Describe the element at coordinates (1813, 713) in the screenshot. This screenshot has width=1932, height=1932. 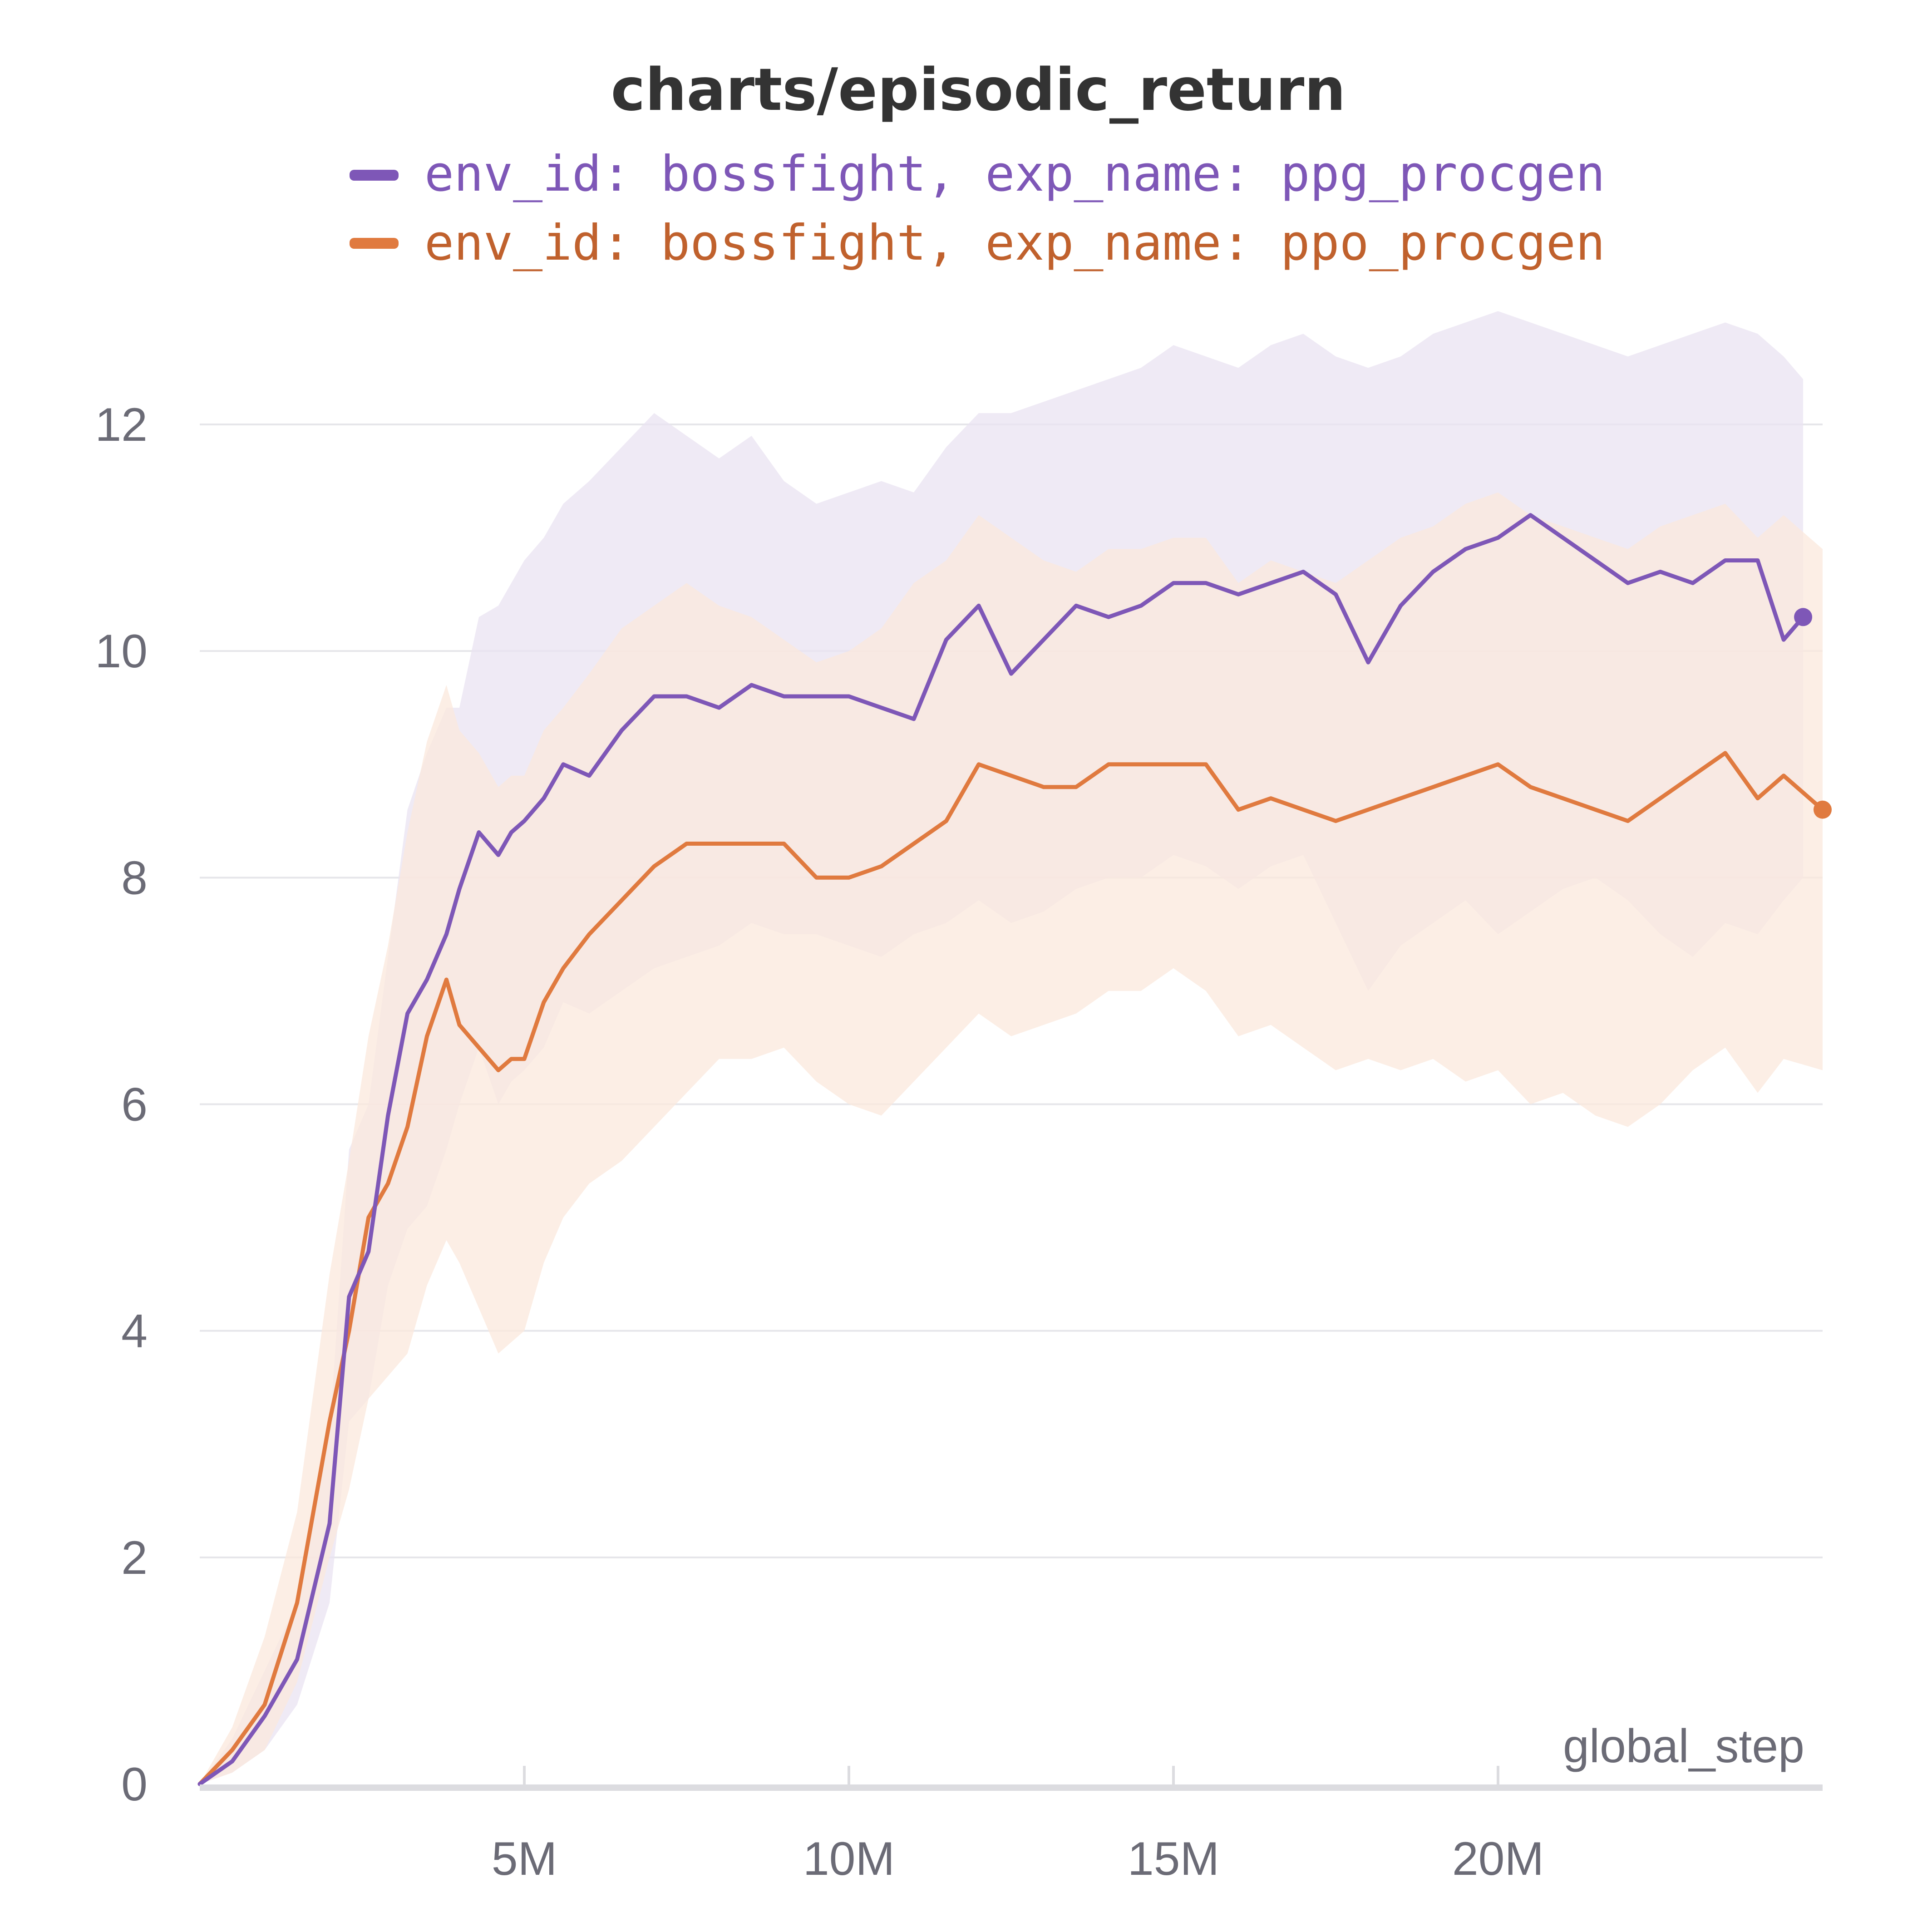
I see `series-endpoints` at that location.